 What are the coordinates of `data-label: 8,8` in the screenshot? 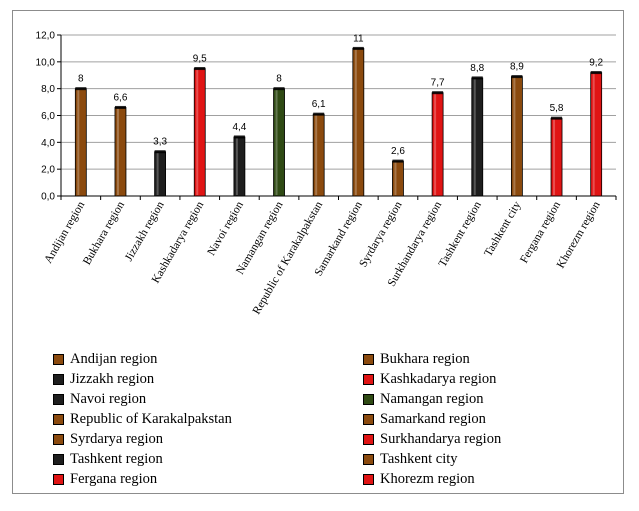 It's located at (477, 68).